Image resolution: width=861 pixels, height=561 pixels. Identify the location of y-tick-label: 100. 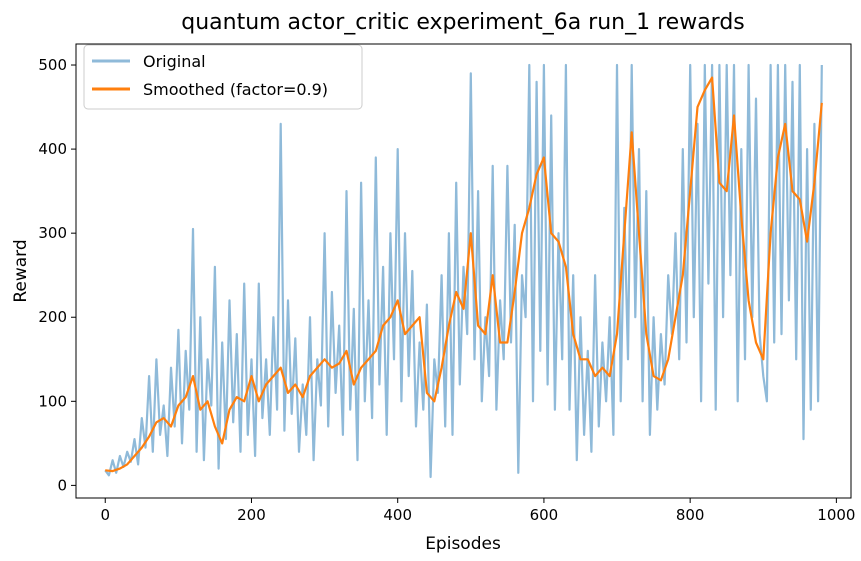
(52, 401).